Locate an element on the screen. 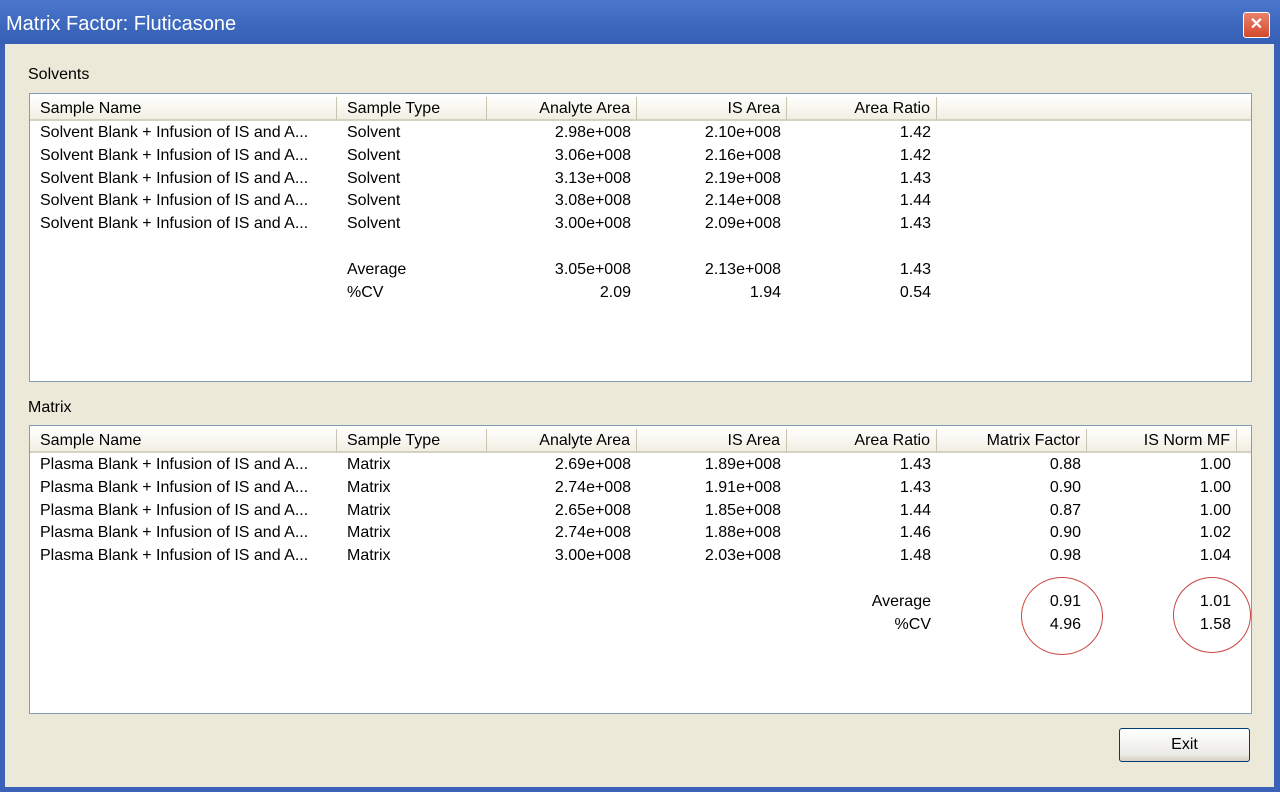 The height and width of the screenshot is (792, 1280). table-cell: 2.14e+008 is located at coordinates (742, 201).